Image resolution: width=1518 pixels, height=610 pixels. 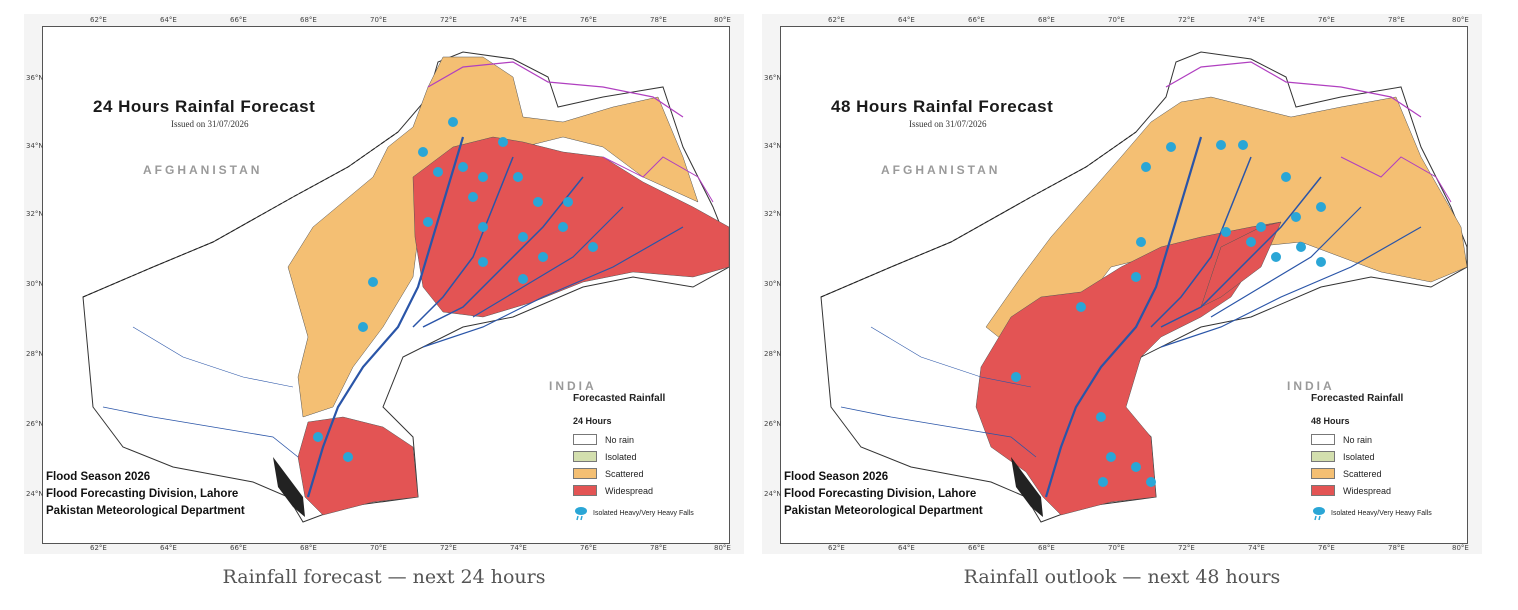 I want to click on caption-24h: Rainfall forecast — next 24 hours, so click(x=384, y=577).